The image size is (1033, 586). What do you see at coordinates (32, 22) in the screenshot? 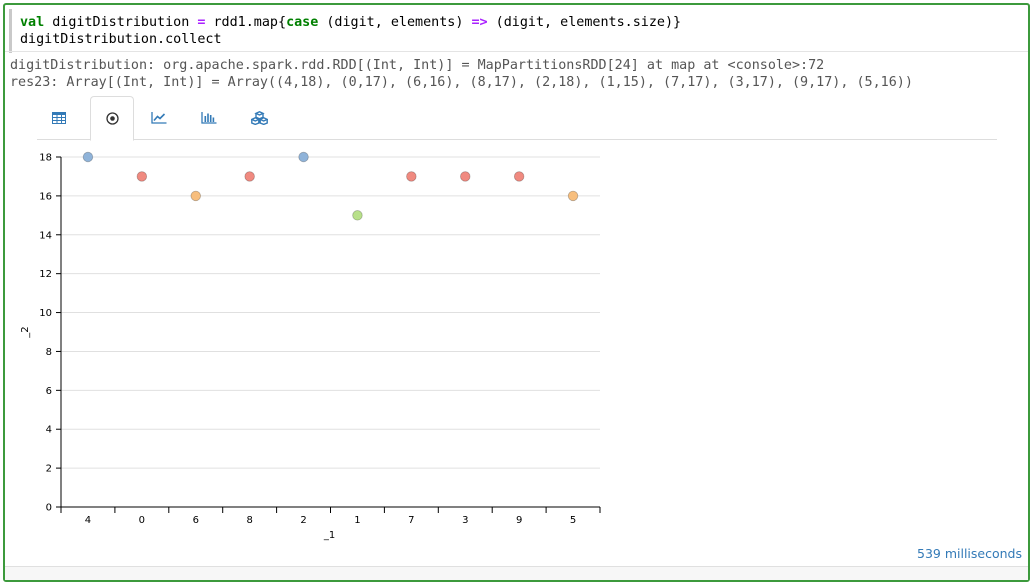
I see `keyword-val: val` at bounding box center [32, 22].